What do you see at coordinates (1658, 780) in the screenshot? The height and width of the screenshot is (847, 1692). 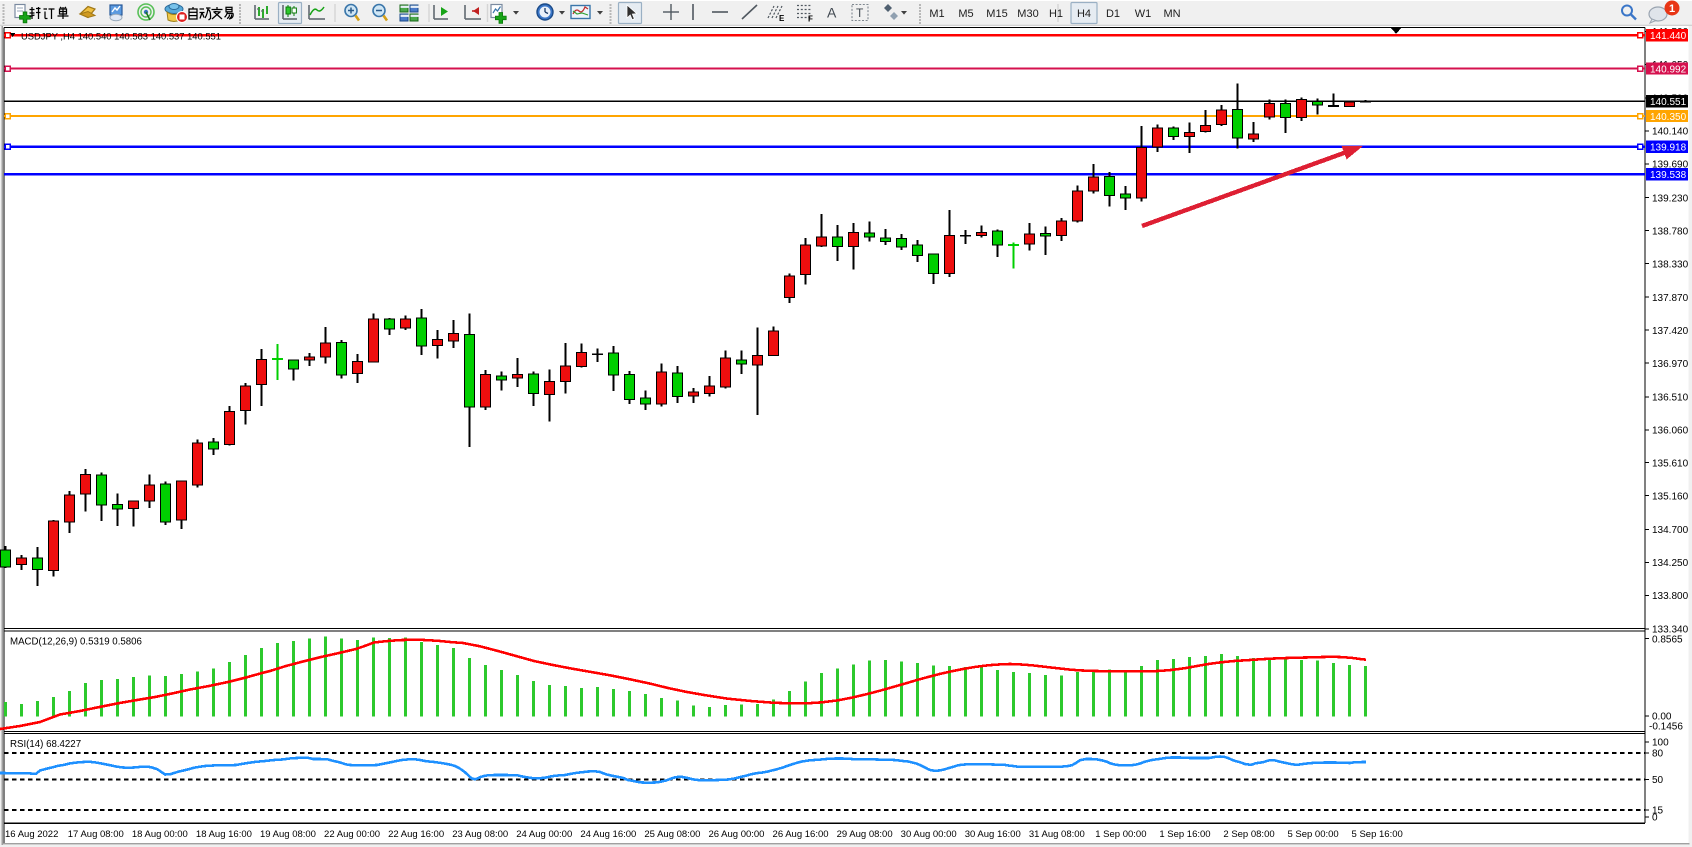 I see `svg-text: 50` at bounding box center [1658, 780].